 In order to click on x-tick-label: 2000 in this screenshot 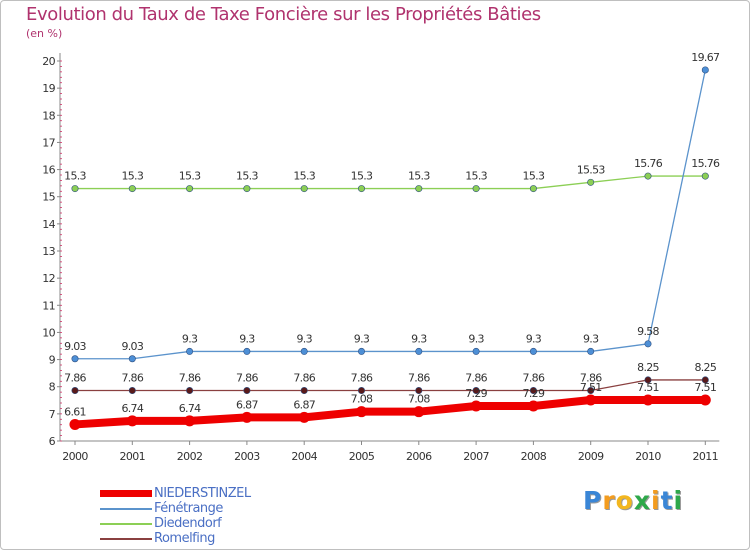, I will do `click(75, 456)`.